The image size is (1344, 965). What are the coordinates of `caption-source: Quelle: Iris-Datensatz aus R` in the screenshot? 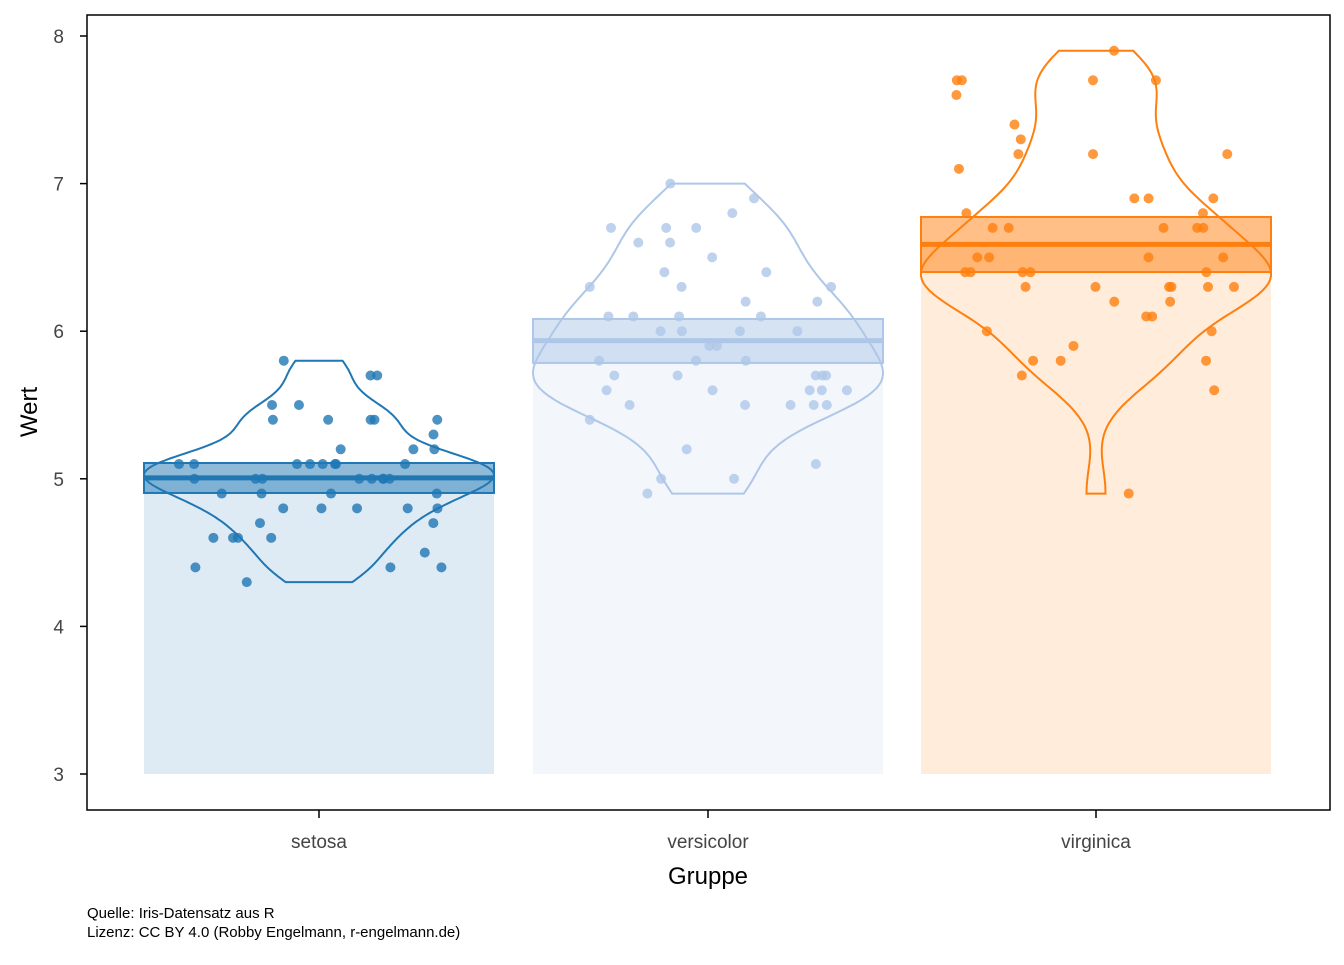 It's located at (181, 913).